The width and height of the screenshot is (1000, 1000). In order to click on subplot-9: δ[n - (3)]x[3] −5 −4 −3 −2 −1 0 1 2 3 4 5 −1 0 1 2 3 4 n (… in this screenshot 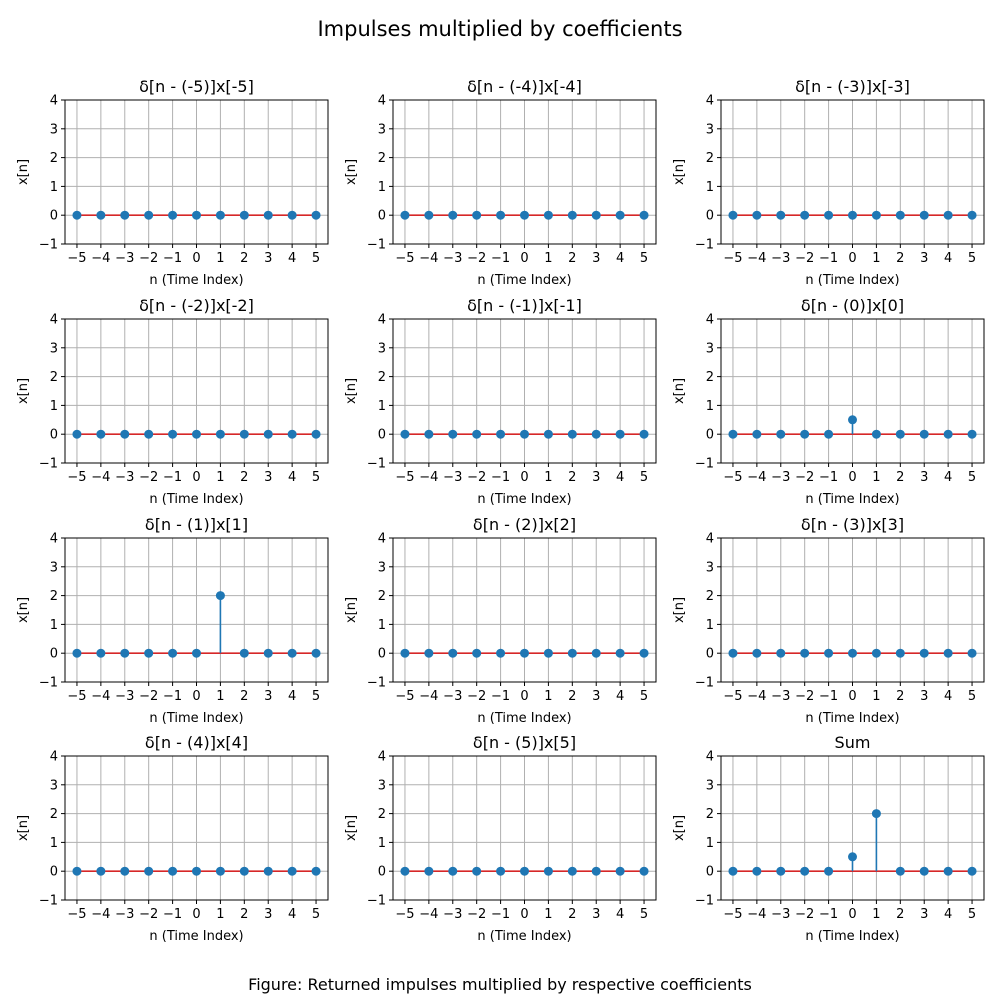, I will do `click(828, 620)`.